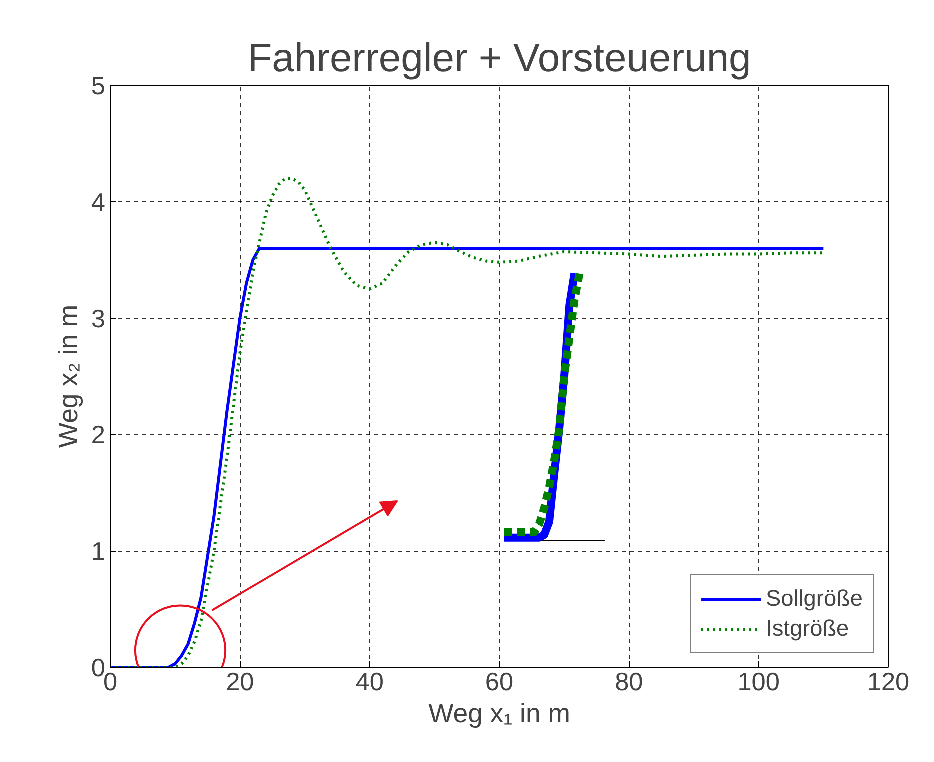 The image size is (934, 762). What do you see at coordinates (814, 598) in the screenshot?
I see `legend-label: Sollgröße` at bounding box center [814, 598].